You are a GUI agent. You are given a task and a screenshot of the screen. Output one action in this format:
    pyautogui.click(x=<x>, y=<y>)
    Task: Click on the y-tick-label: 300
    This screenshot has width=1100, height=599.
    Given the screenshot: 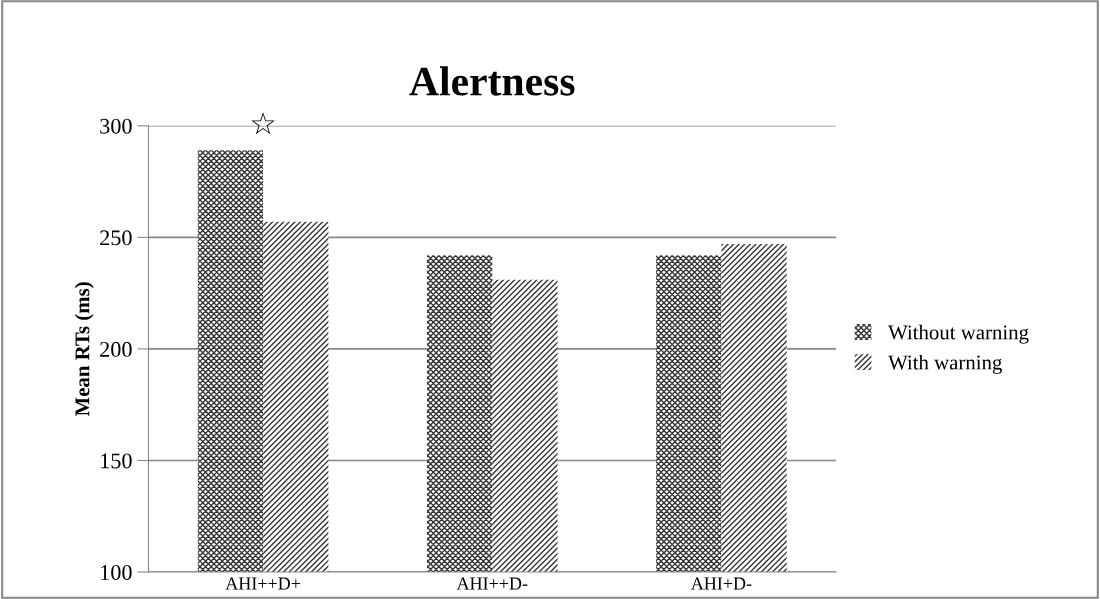 What is the action you would take?
    pyautogui.click(x=116, y=126)
    